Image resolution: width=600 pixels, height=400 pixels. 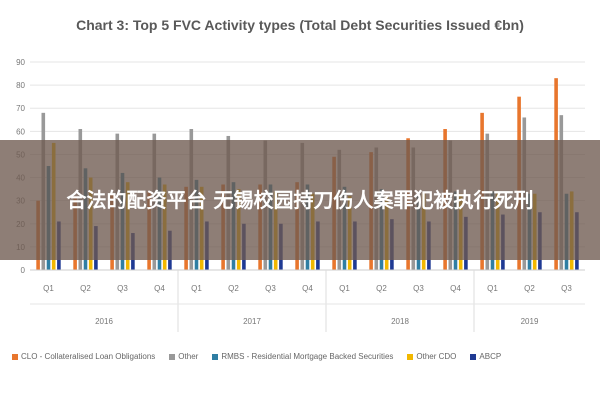 What do you see at coordinates (530, 321) in the screenshot?
I see `year-label: 2019` at bounding box center [530, 321].